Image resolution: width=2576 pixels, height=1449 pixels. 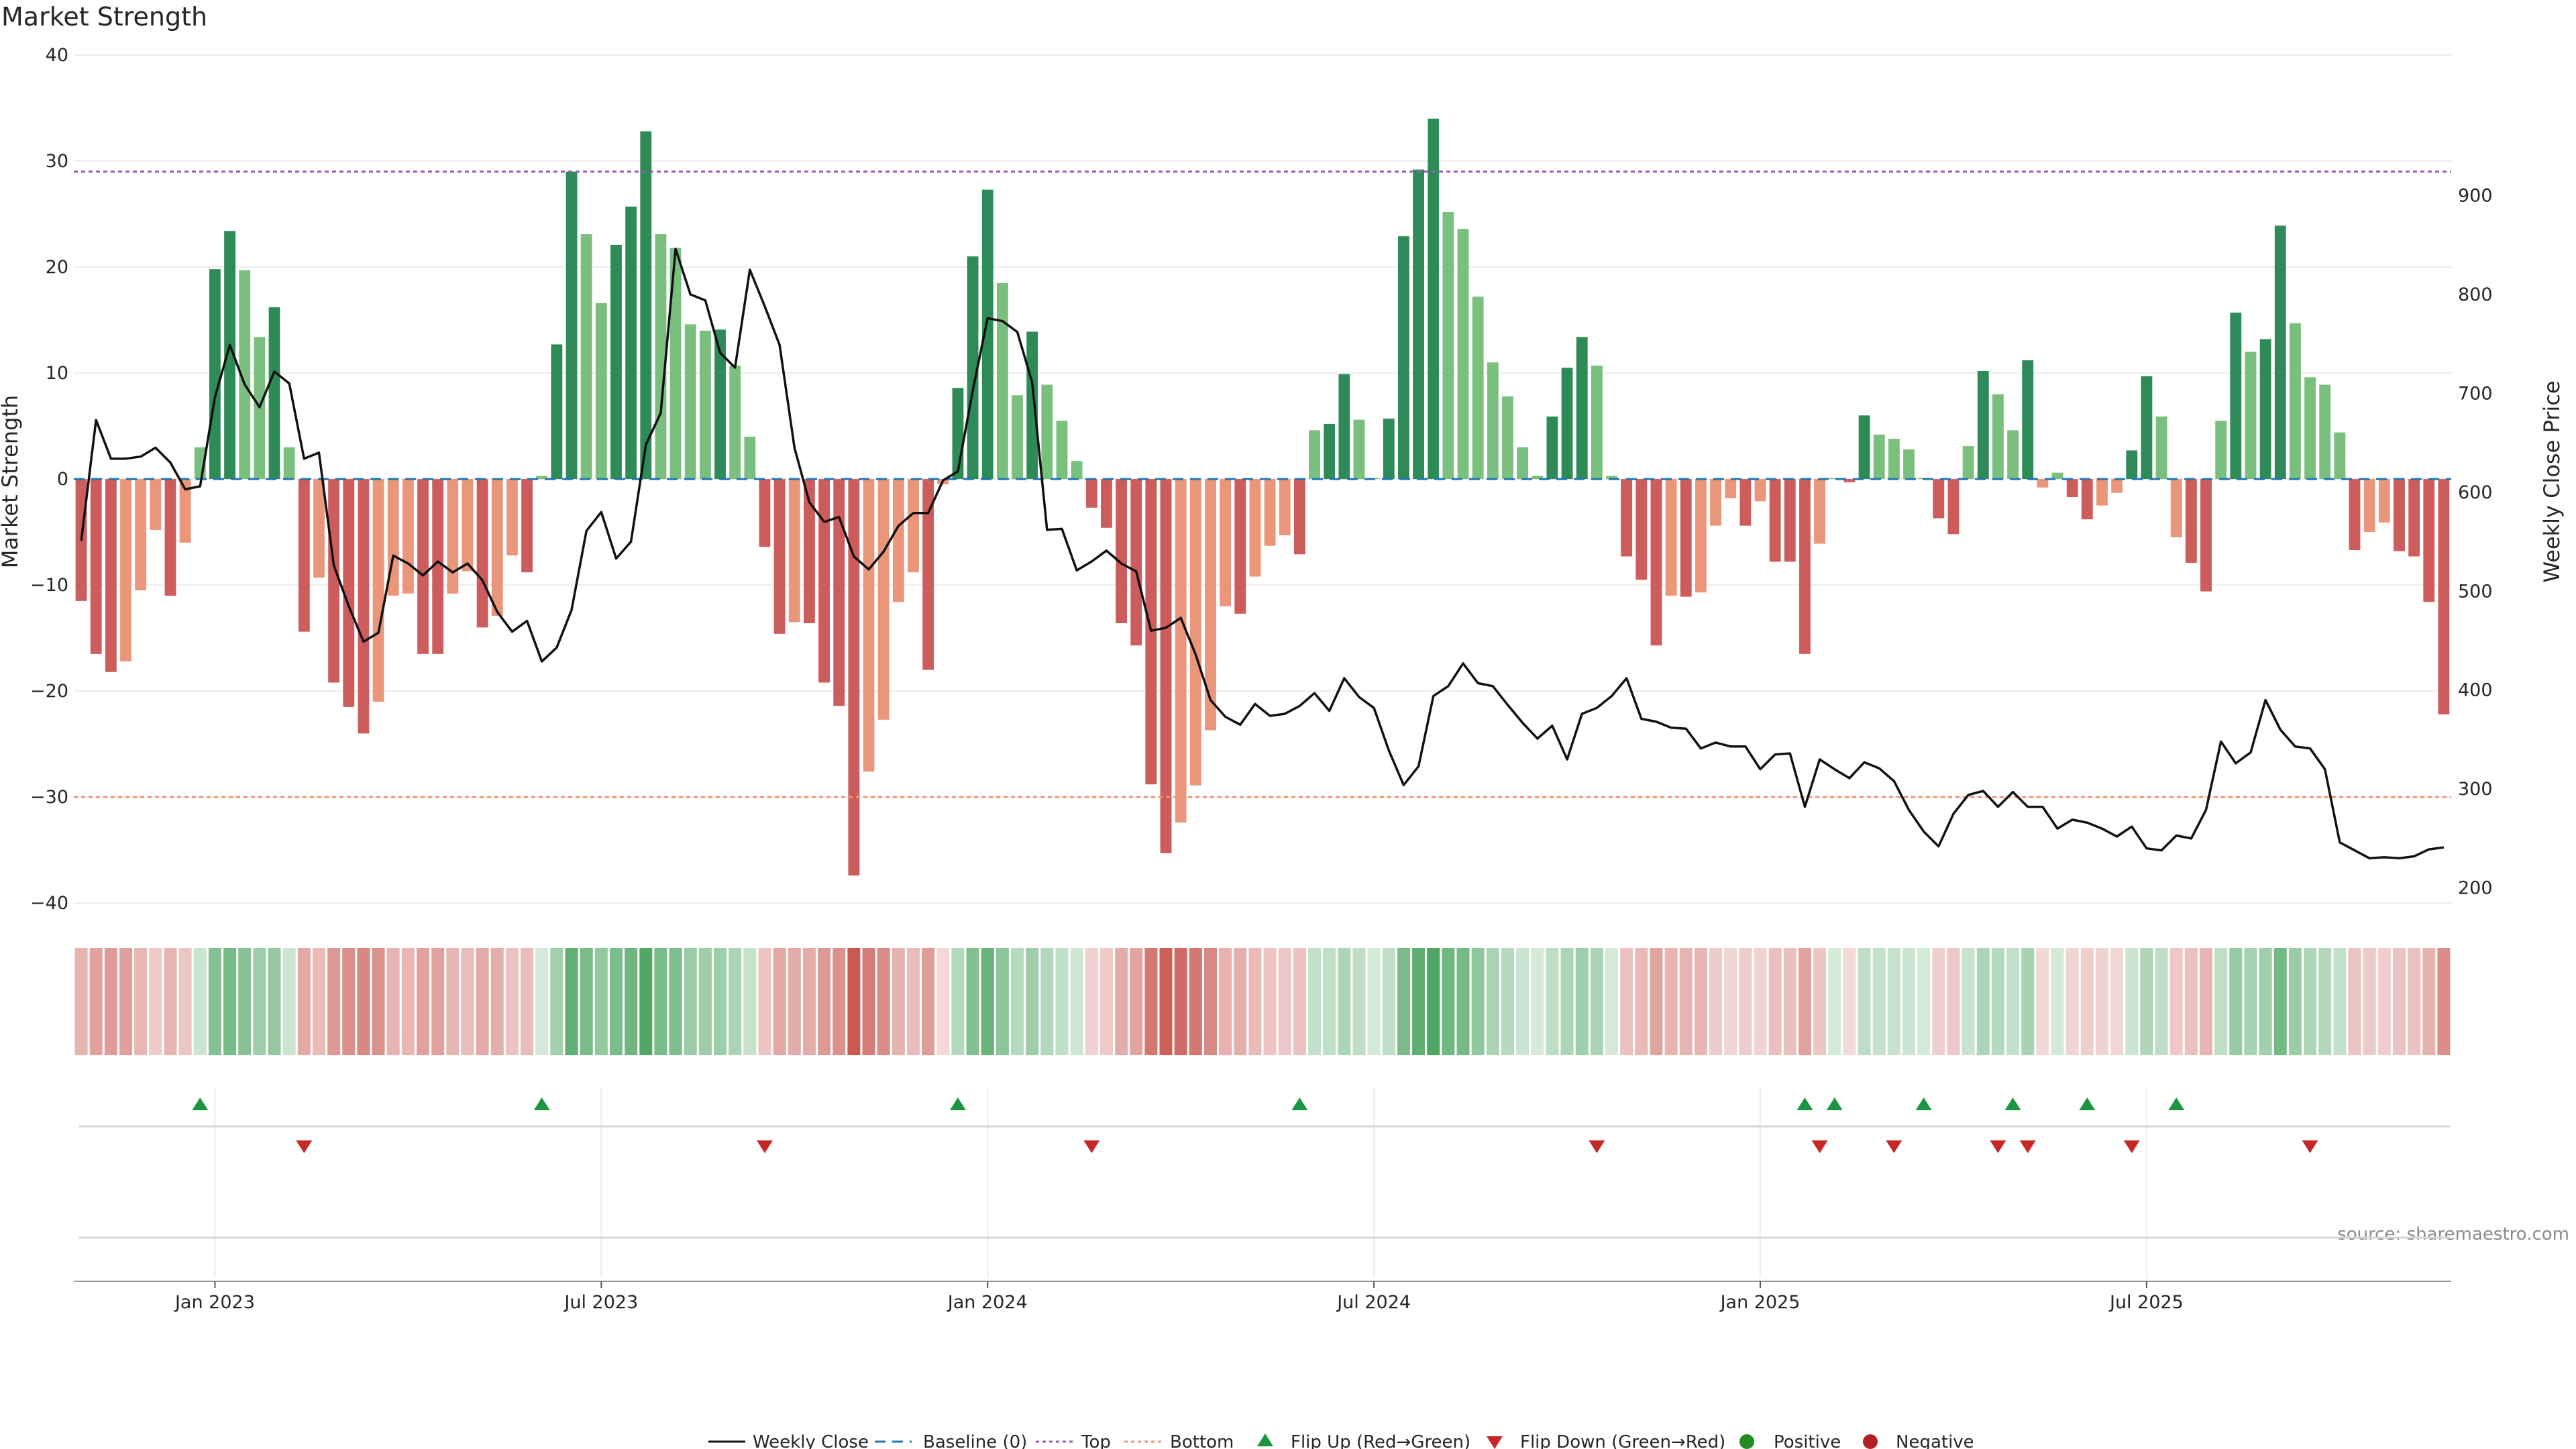 What do you see at coordinates (2552, 481) in the screenshot?
I see `y2-axis-title: Weekly Close Price` at bounding box center [2552, 481].